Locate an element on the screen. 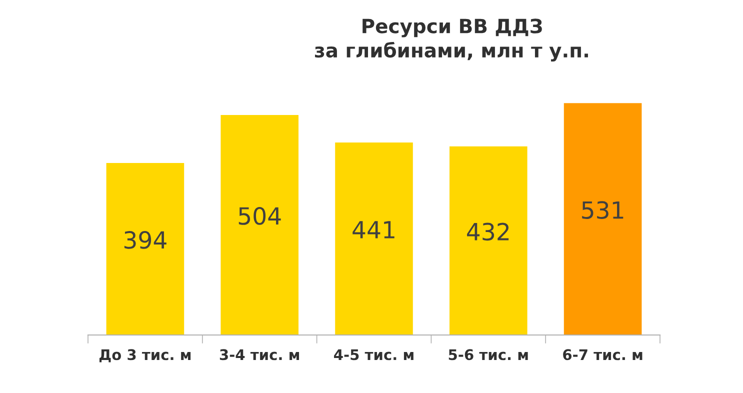 The image size is (743, 393). data-label: 504 is located at coordinates (259, 216).